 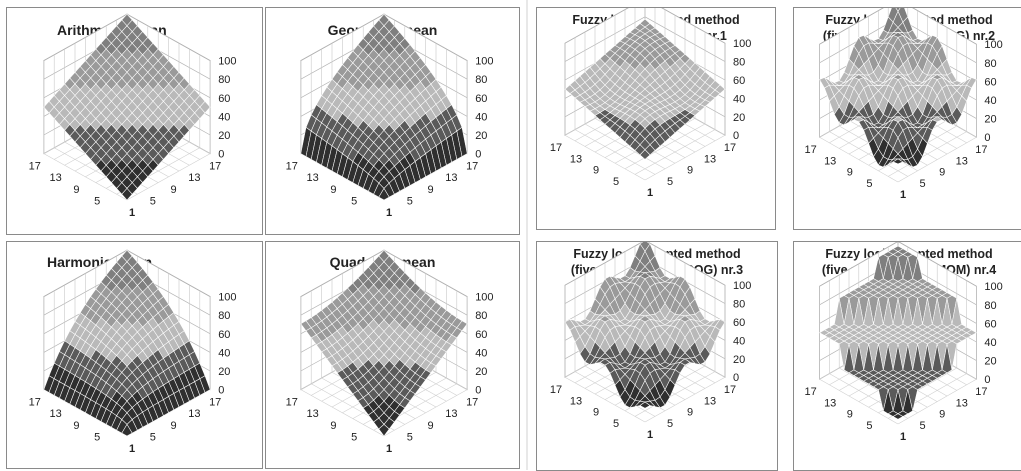 I want to click on surface-chart-arithmetic: 0 20 40 60 80 100 1 5 9 13 17 5 9 13 17, so click(x=133, y=116).